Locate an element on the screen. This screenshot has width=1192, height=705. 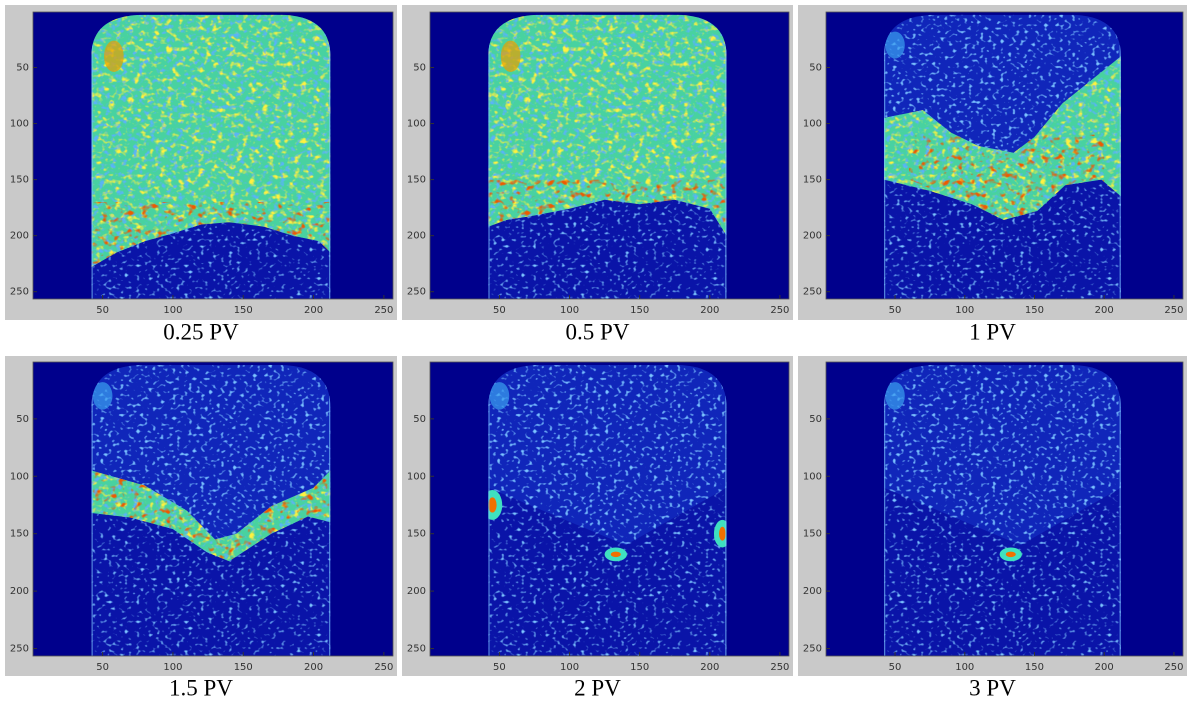
caption: 1 PV is located at coordinates (992, 331).